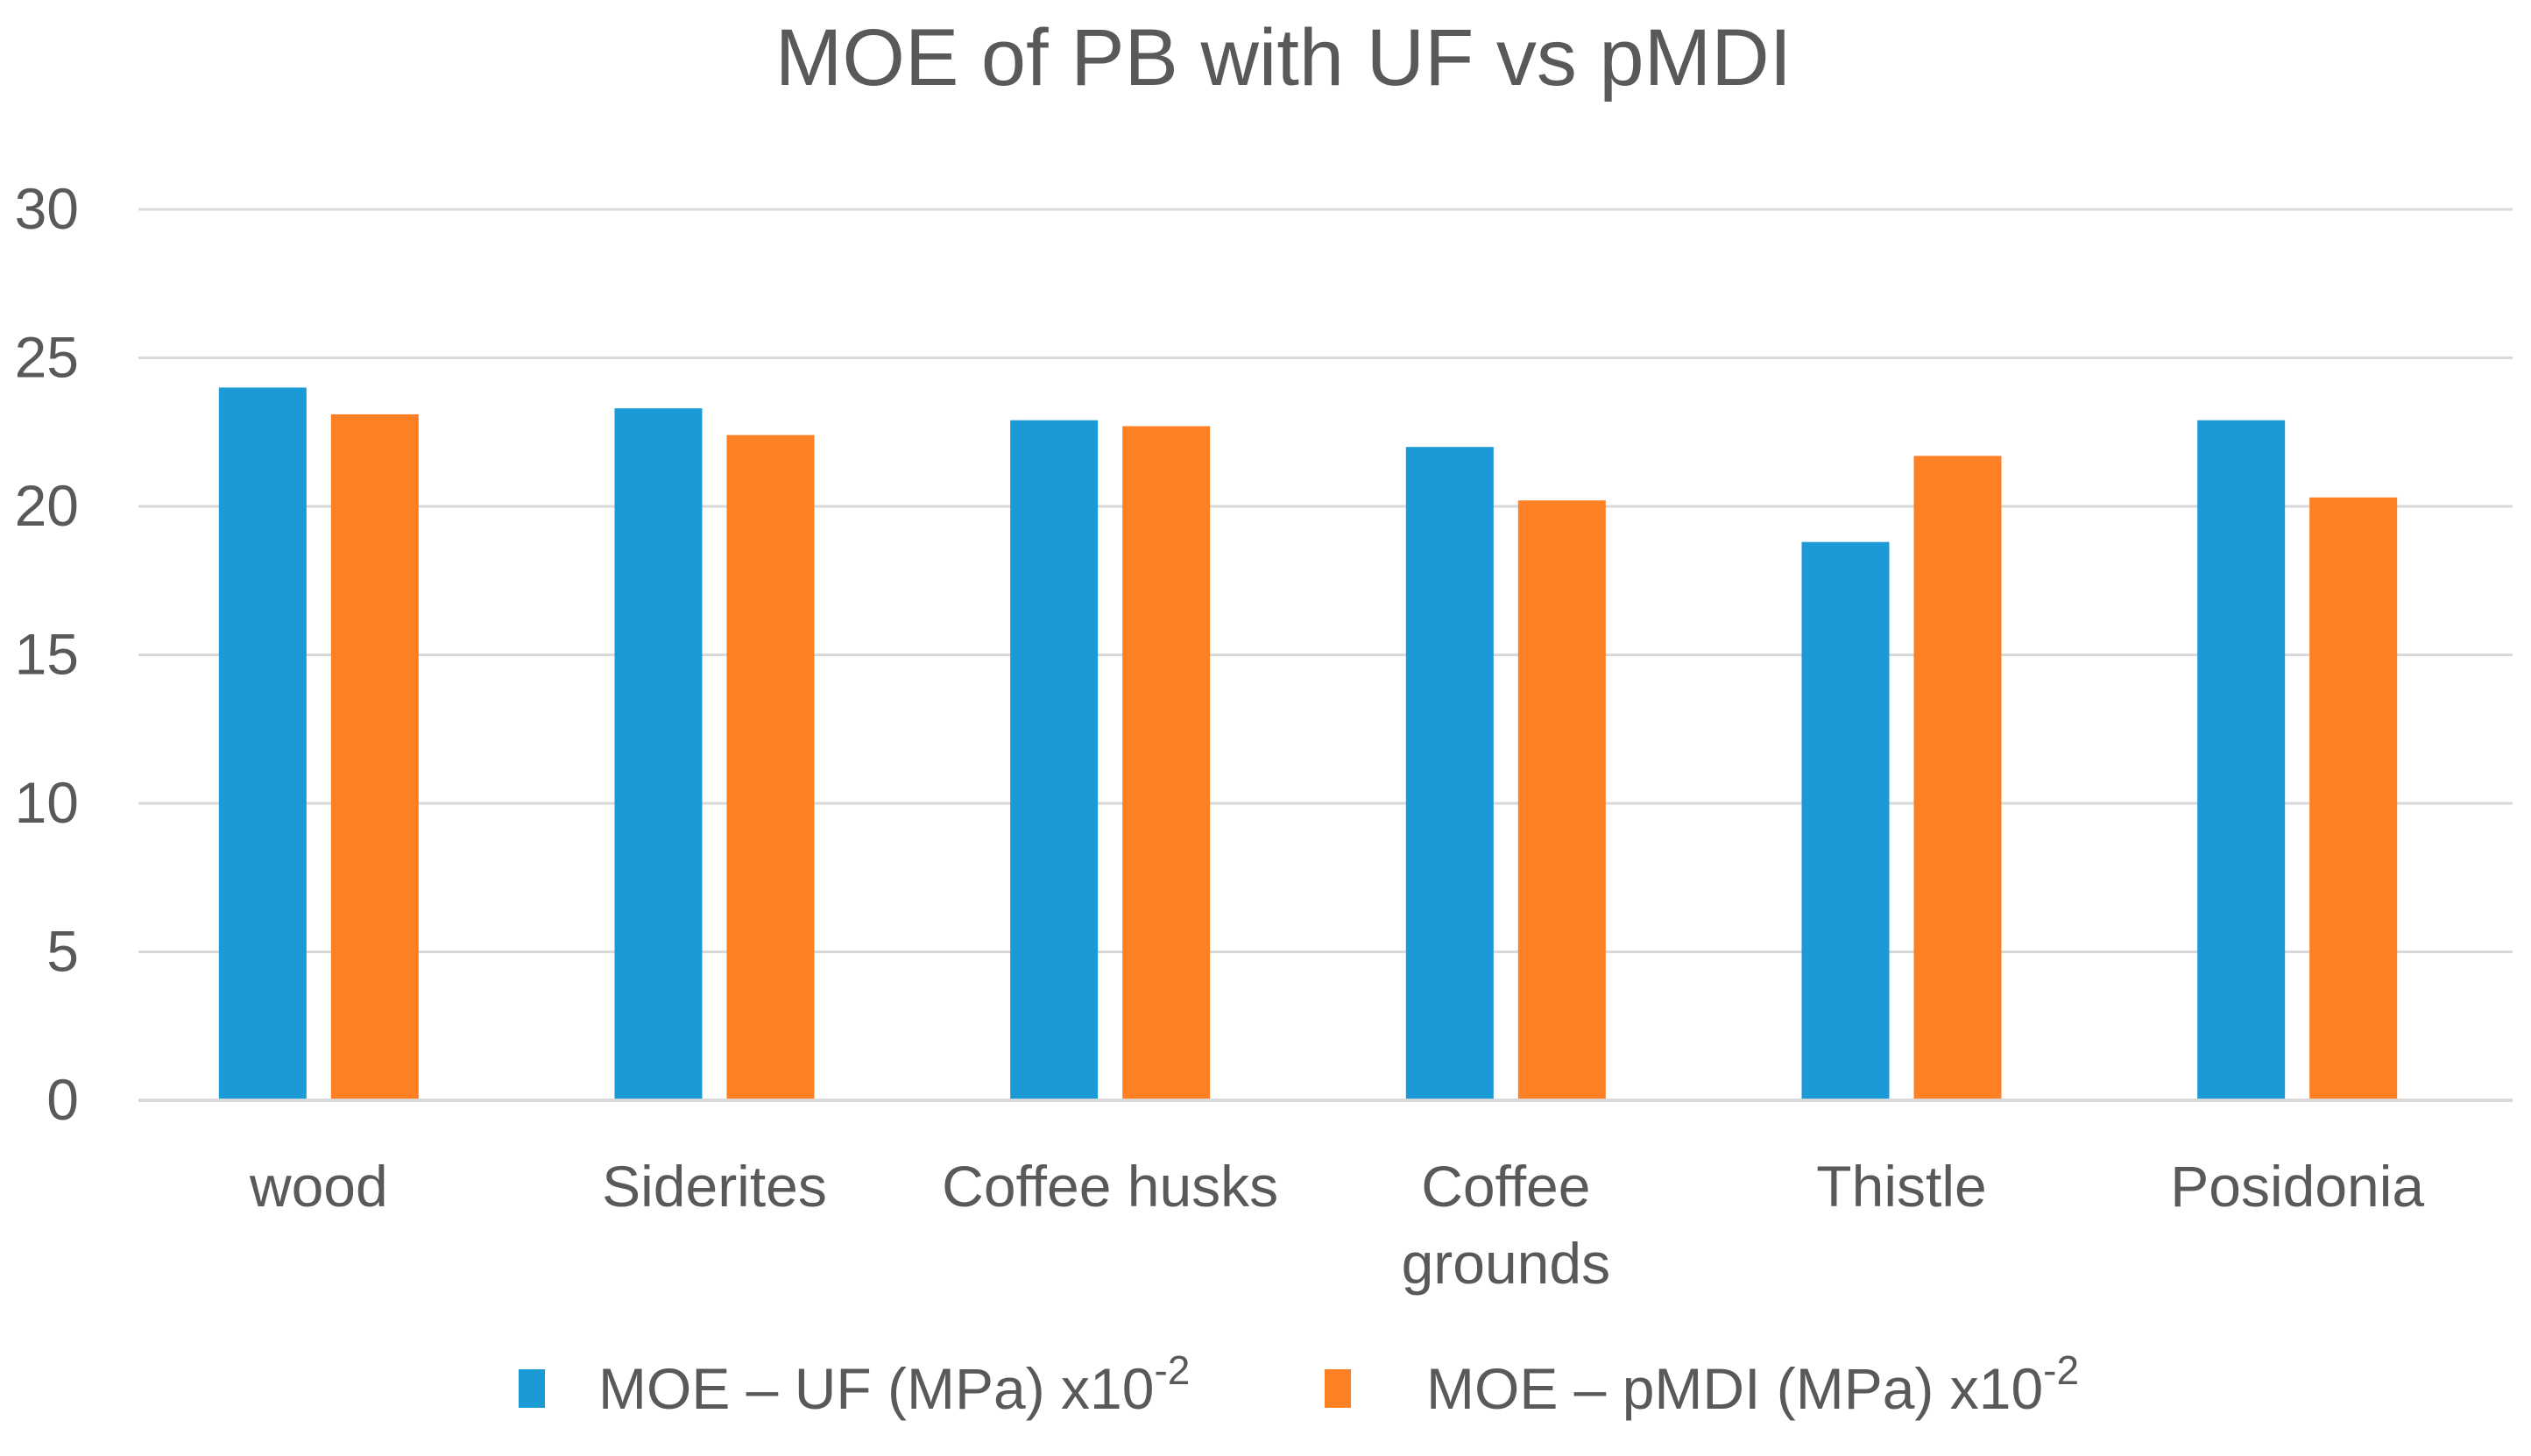 Image resolution: width=2531 pixels, height=1456 pixels. I want to click on y-tick-label-15: 15, so click(47, 654).